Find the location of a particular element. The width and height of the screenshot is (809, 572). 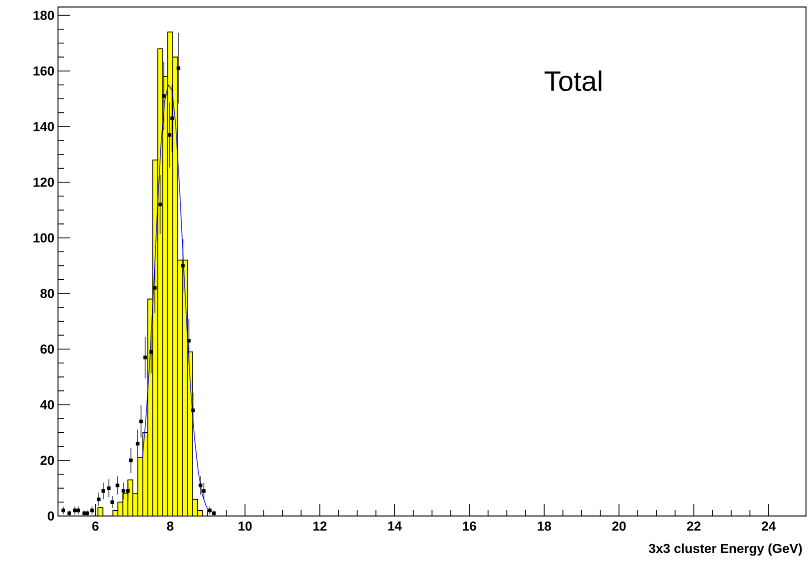

y-tick-label: 120 is located at coordinates (44, 182).